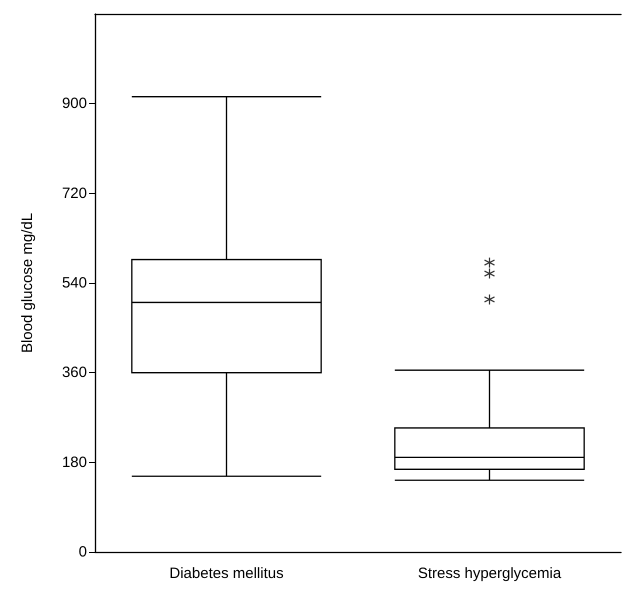 This screenshot has height=592, width=639. What do you see at coordinates (74, 283) in the screenshot?
I see `y-tick-label: 540` at bounding box center [74, 283].